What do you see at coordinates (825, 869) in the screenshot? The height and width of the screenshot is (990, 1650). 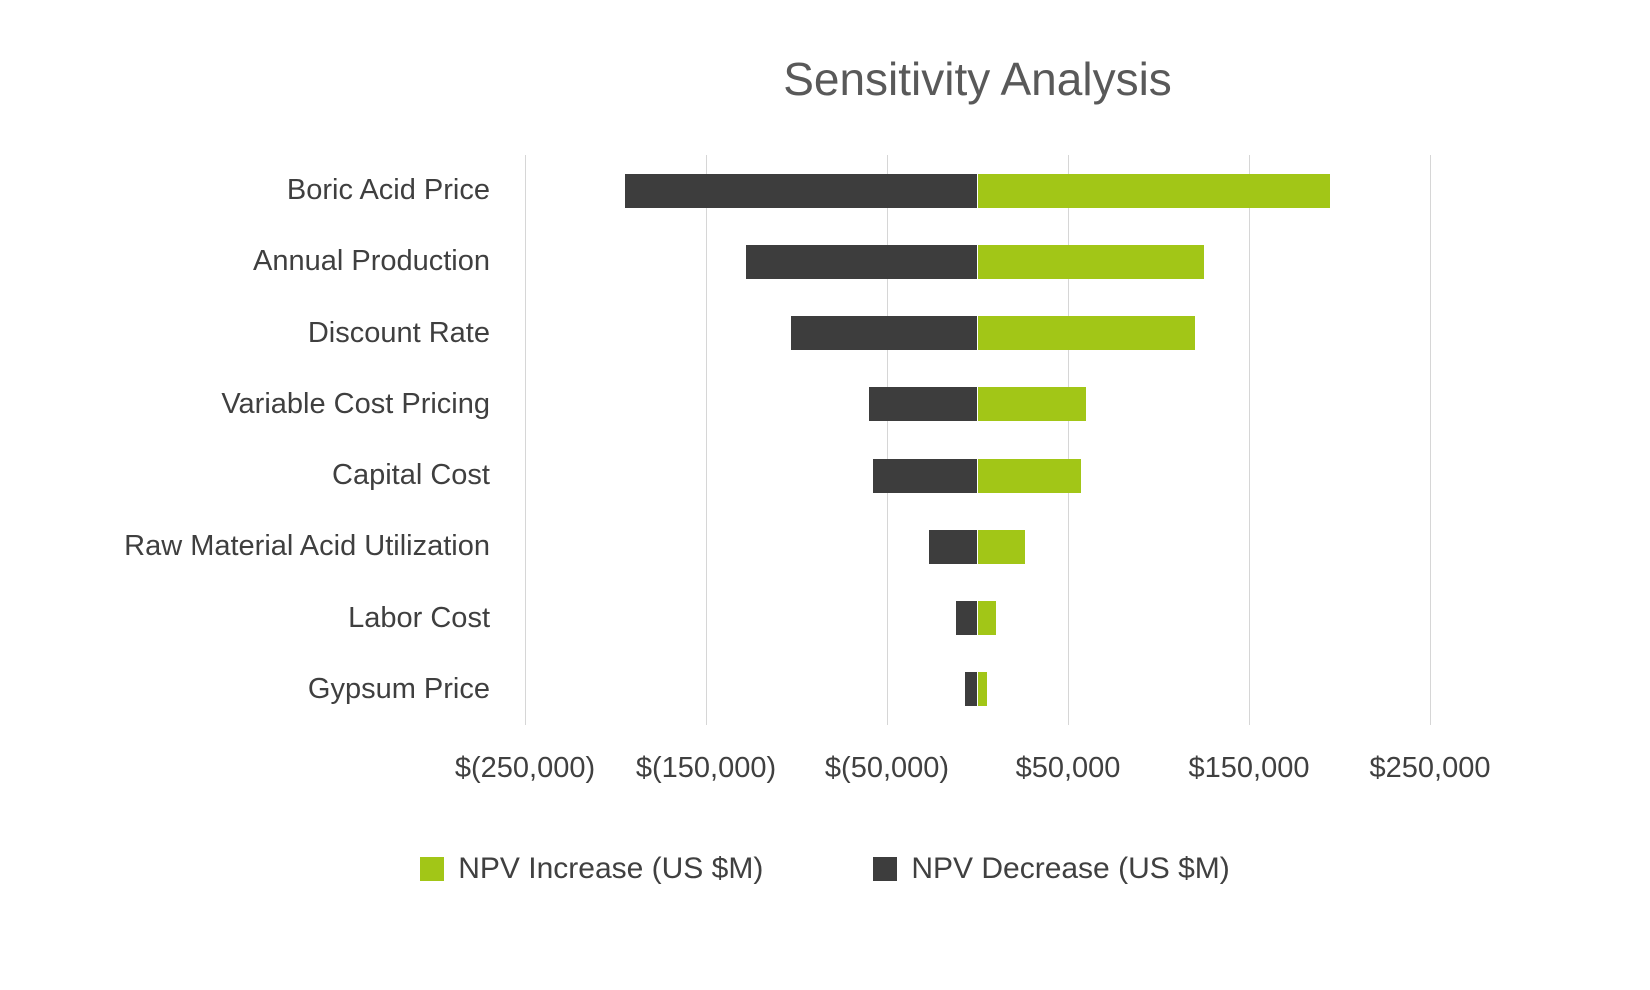 I see `legend: NPV Increase (US $M) NPV Decrease (US $M)` at bounding box center [825, 869].